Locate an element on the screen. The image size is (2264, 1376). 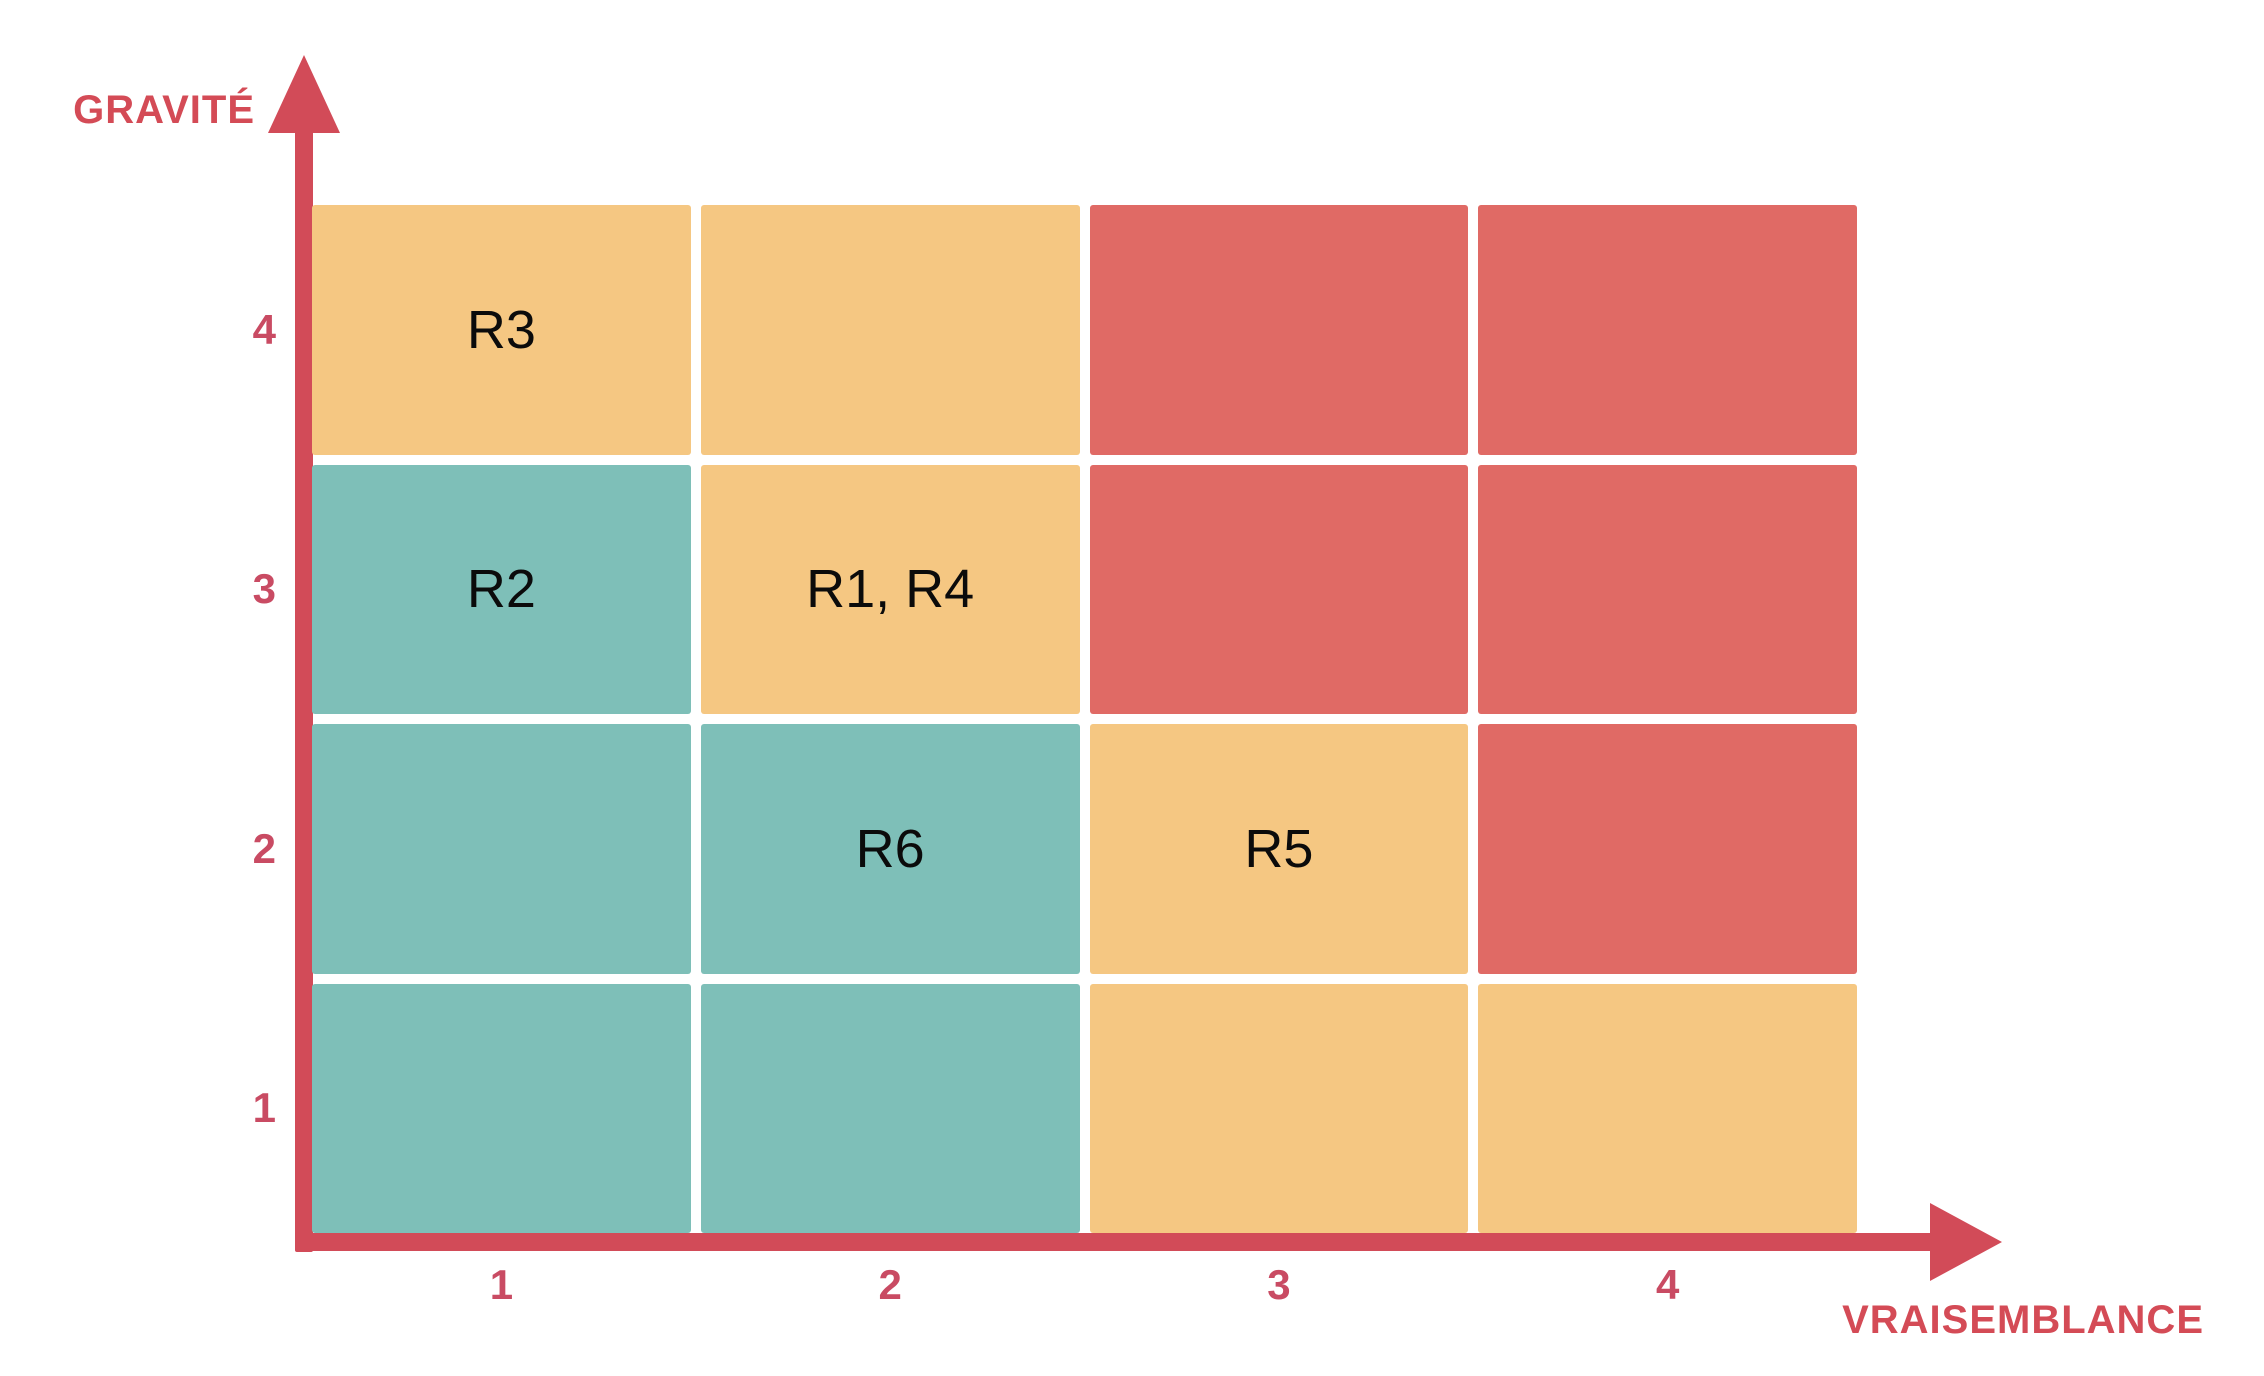
y-axis-line is located at coordinates (304, 676).